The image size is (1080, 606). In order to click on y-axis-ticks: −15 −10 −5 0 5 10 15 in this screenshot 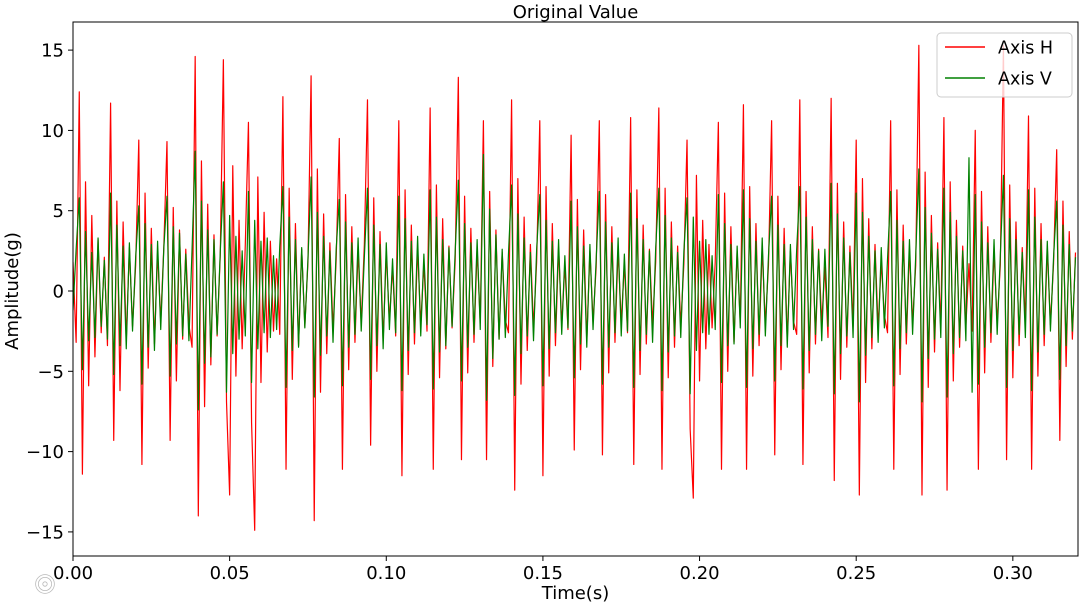, I will do `click(49, 292)`.